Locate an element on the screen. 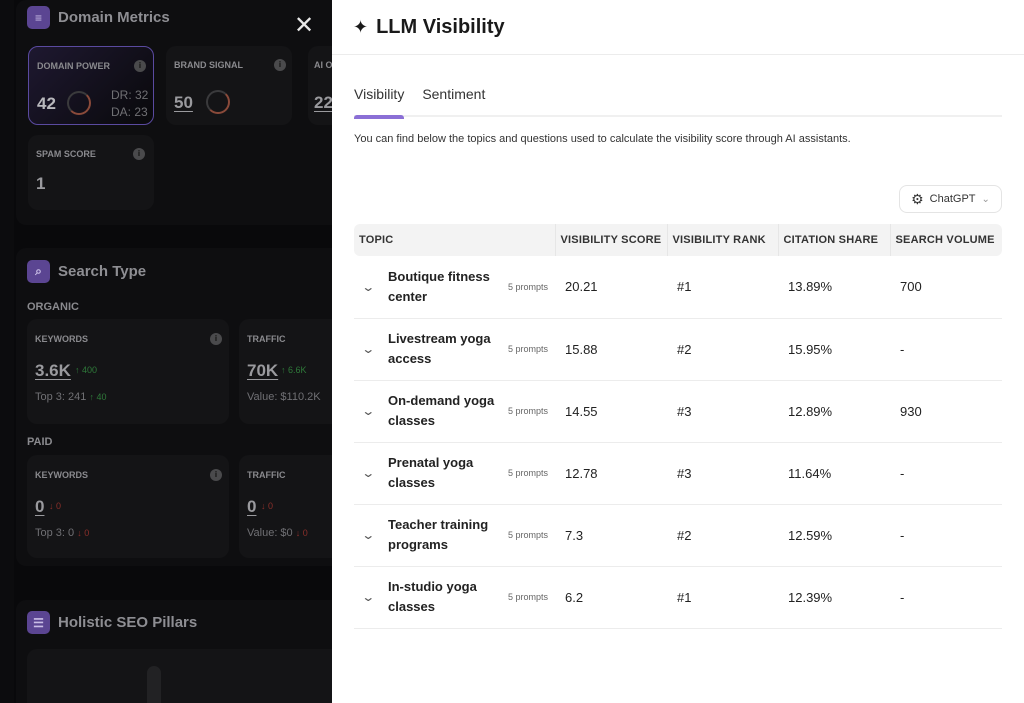 The image size is (1024, 703). card-value: 3.6K is located at coordinates (53, 370).